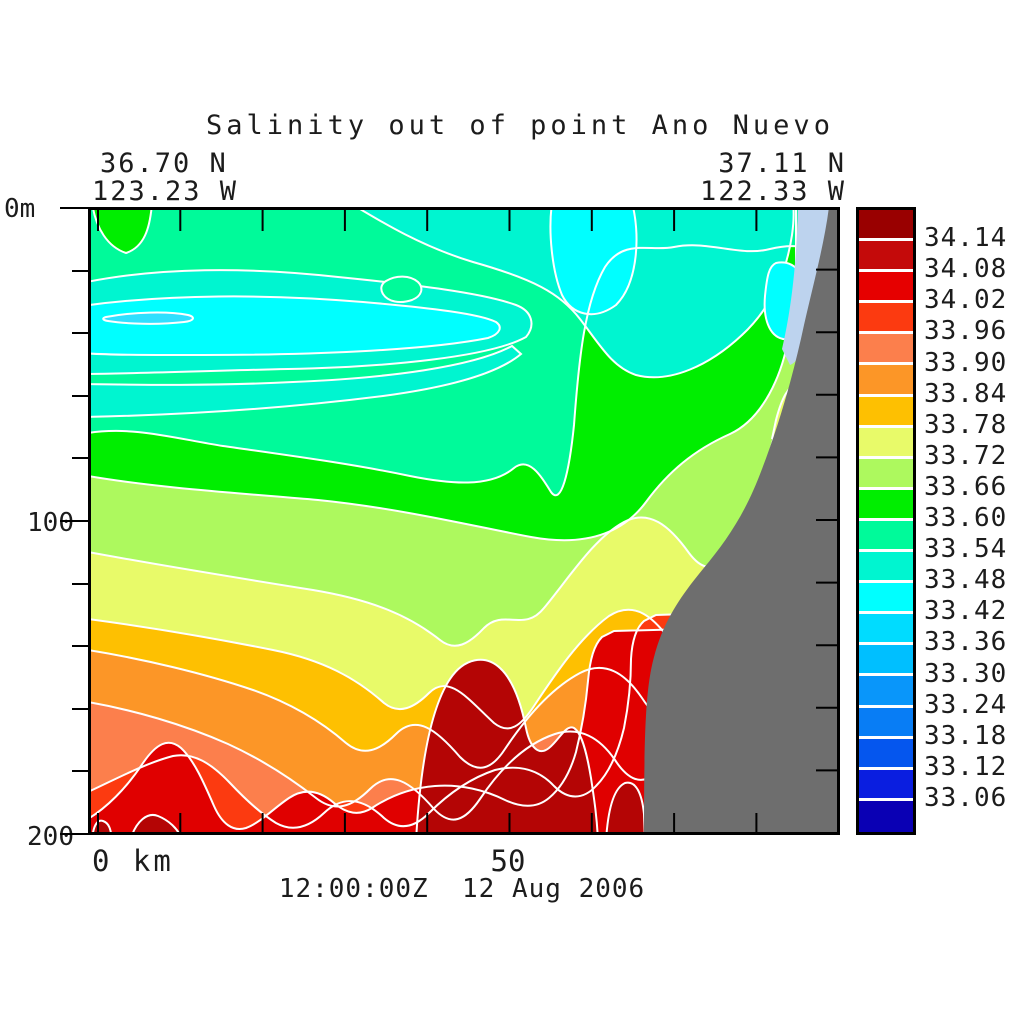  Describe the element at coordinates (966, 704) in the screenshot. I see `colorbar-tick-label: 33.24` at that location.